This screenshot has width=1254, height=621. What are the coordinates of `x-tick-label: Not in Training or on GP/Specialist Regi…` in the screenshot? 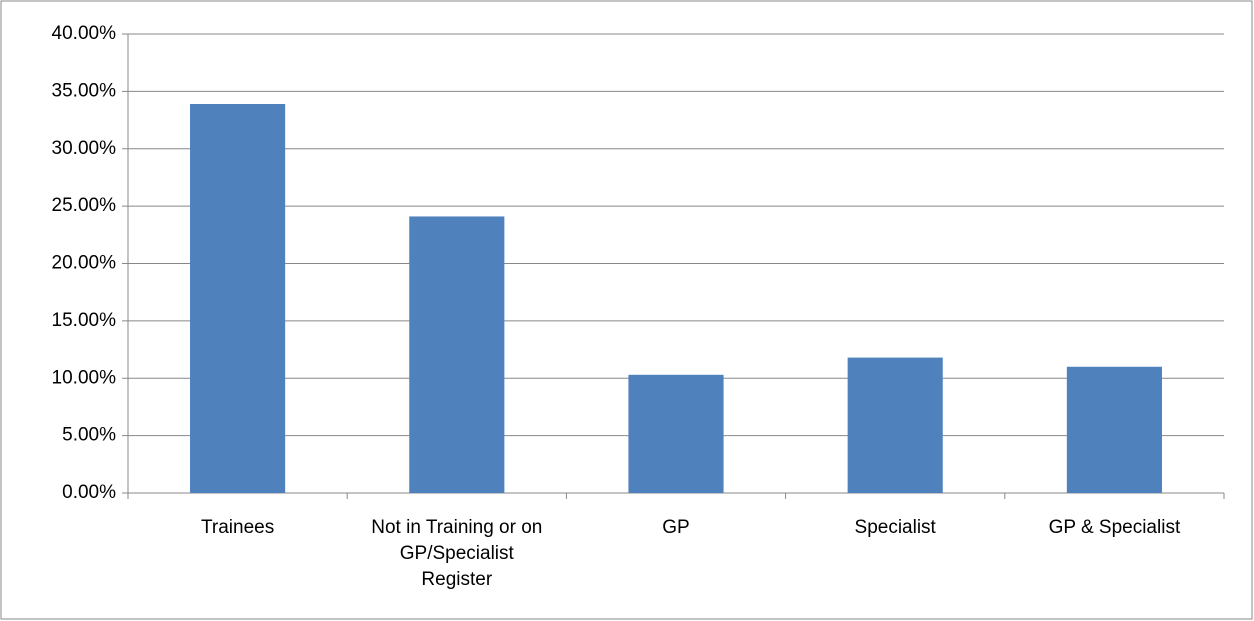 It's located at (457, 553).